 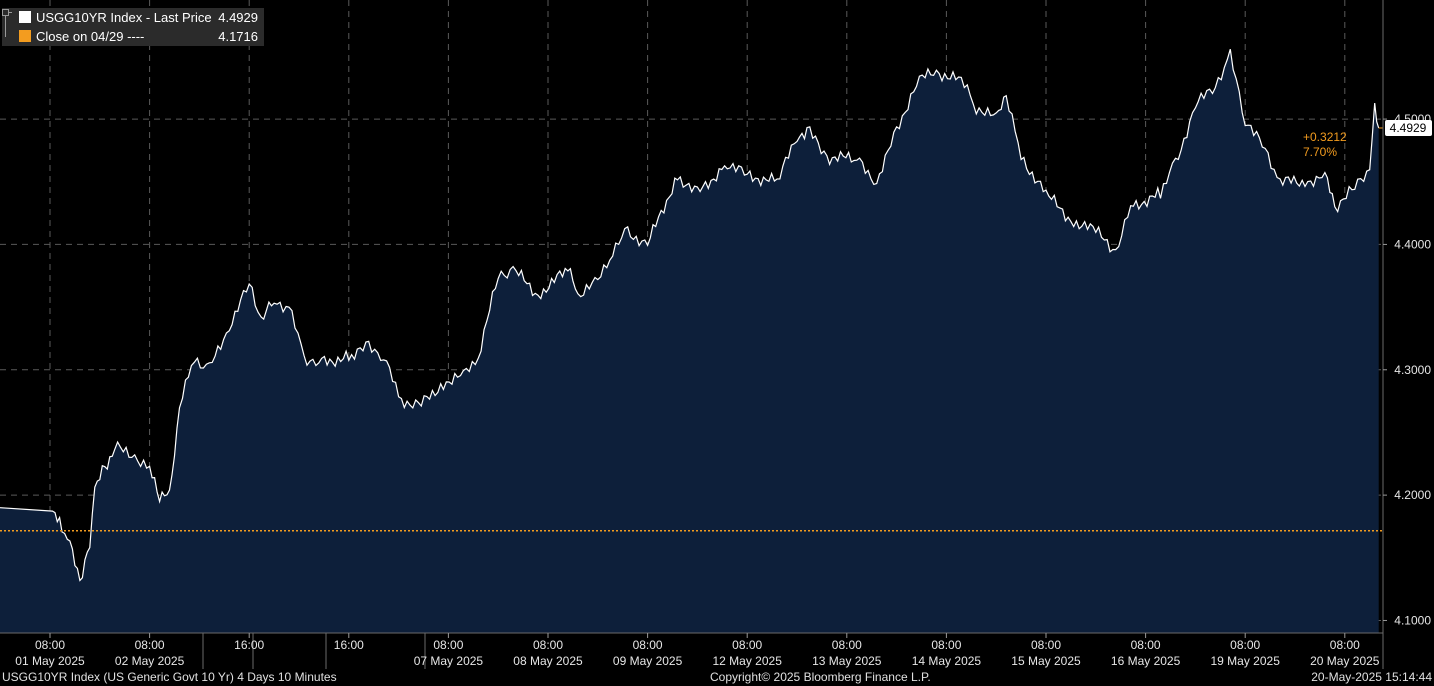 What do you see at coordinates (548, 661) in the screenshot?
I see `x-tick-date-label: 08 May 2025` at bounding box center [548, 661].